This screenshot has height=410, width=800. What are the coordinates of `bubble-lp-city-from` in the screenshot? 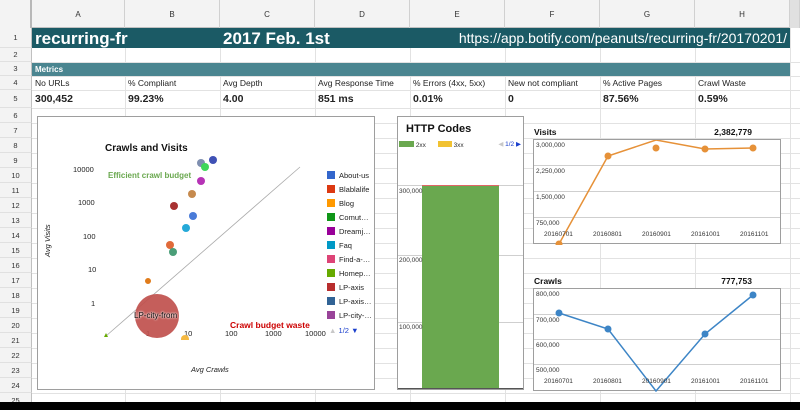 It's located at (157, 316).